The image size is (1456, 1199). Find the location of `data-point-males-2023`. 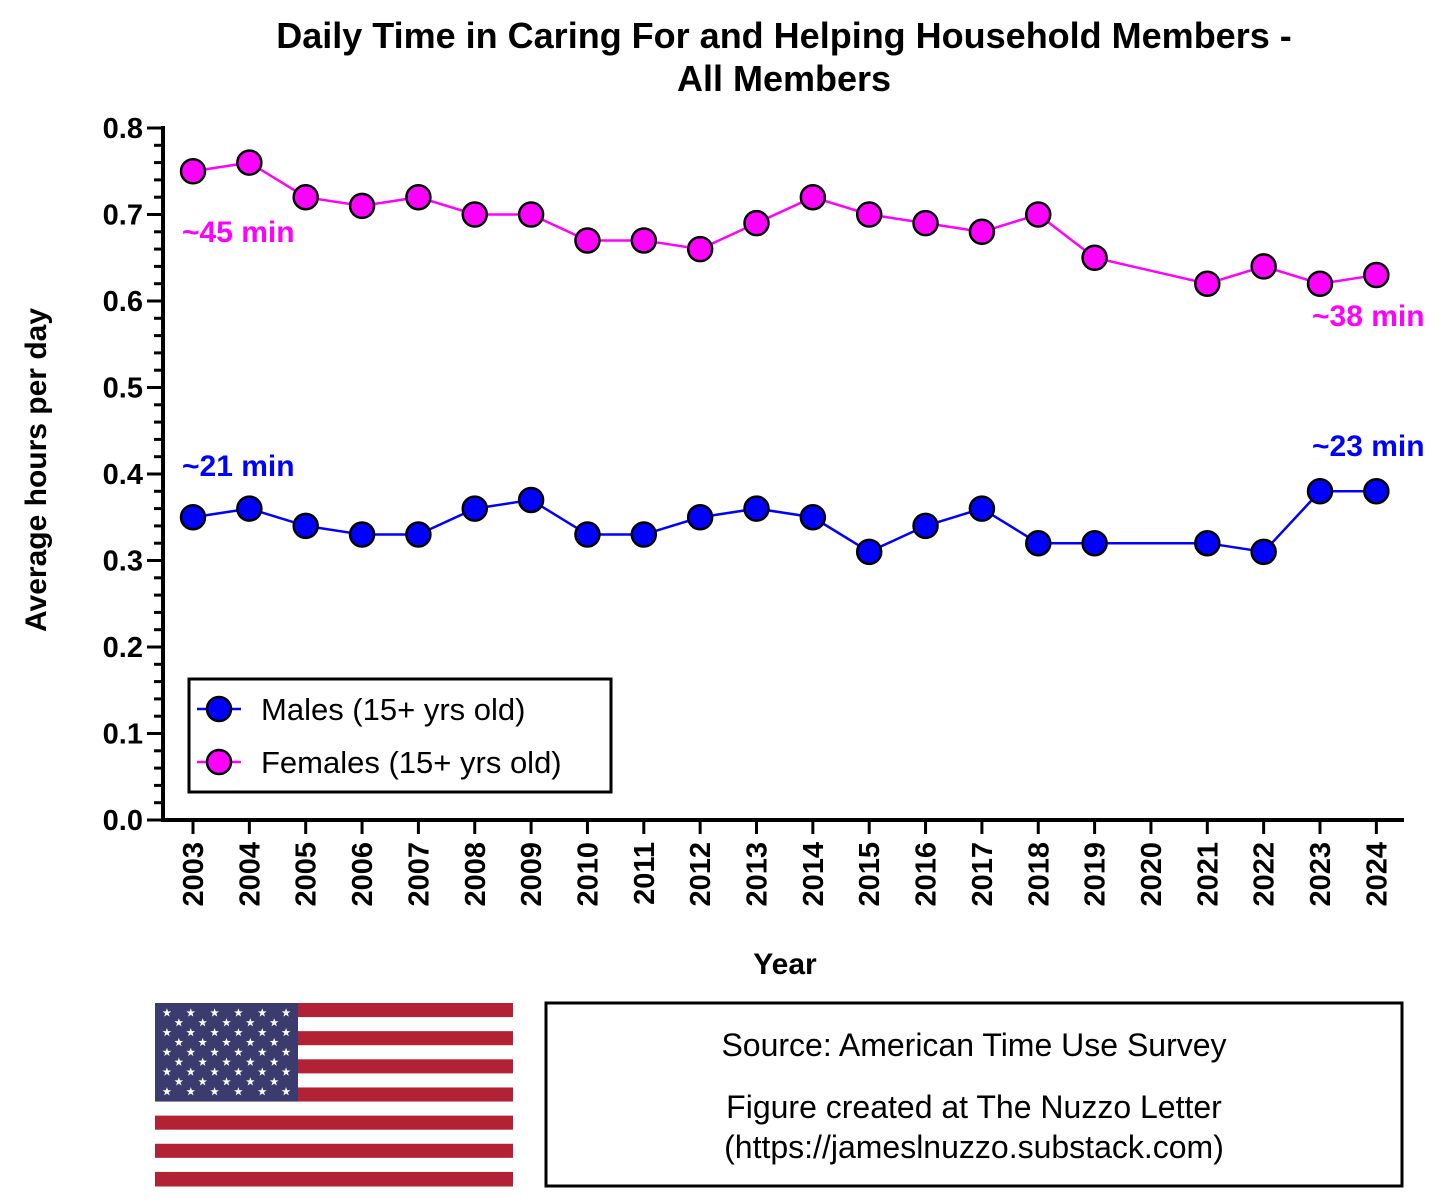

data-point-males-2023 is located at coordinates (1320, 491).